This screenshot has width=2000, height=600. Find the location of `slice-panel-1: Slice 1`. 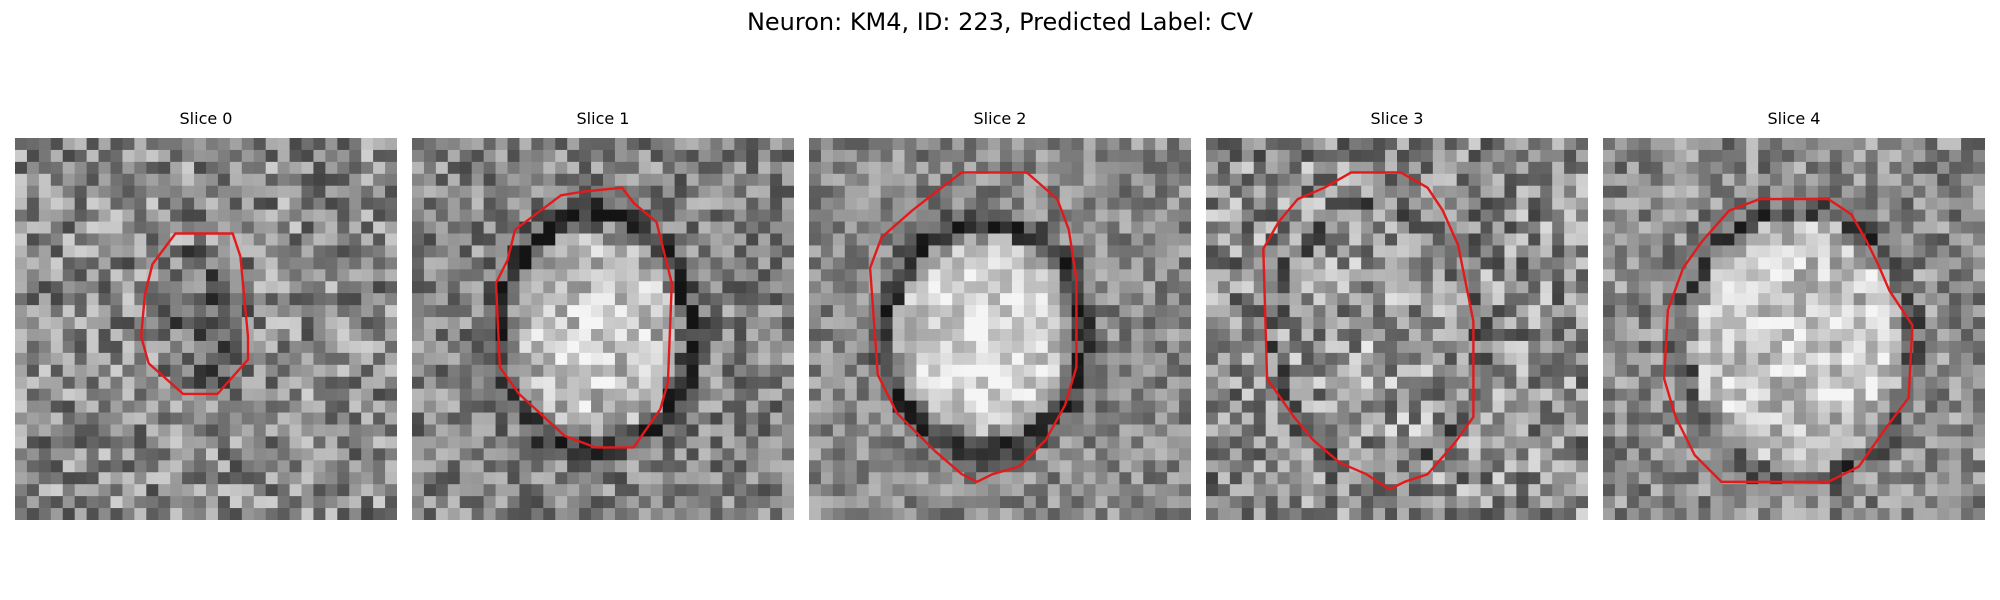

slice-panel-1: Slice 1 is located at coordinates (603, 315).